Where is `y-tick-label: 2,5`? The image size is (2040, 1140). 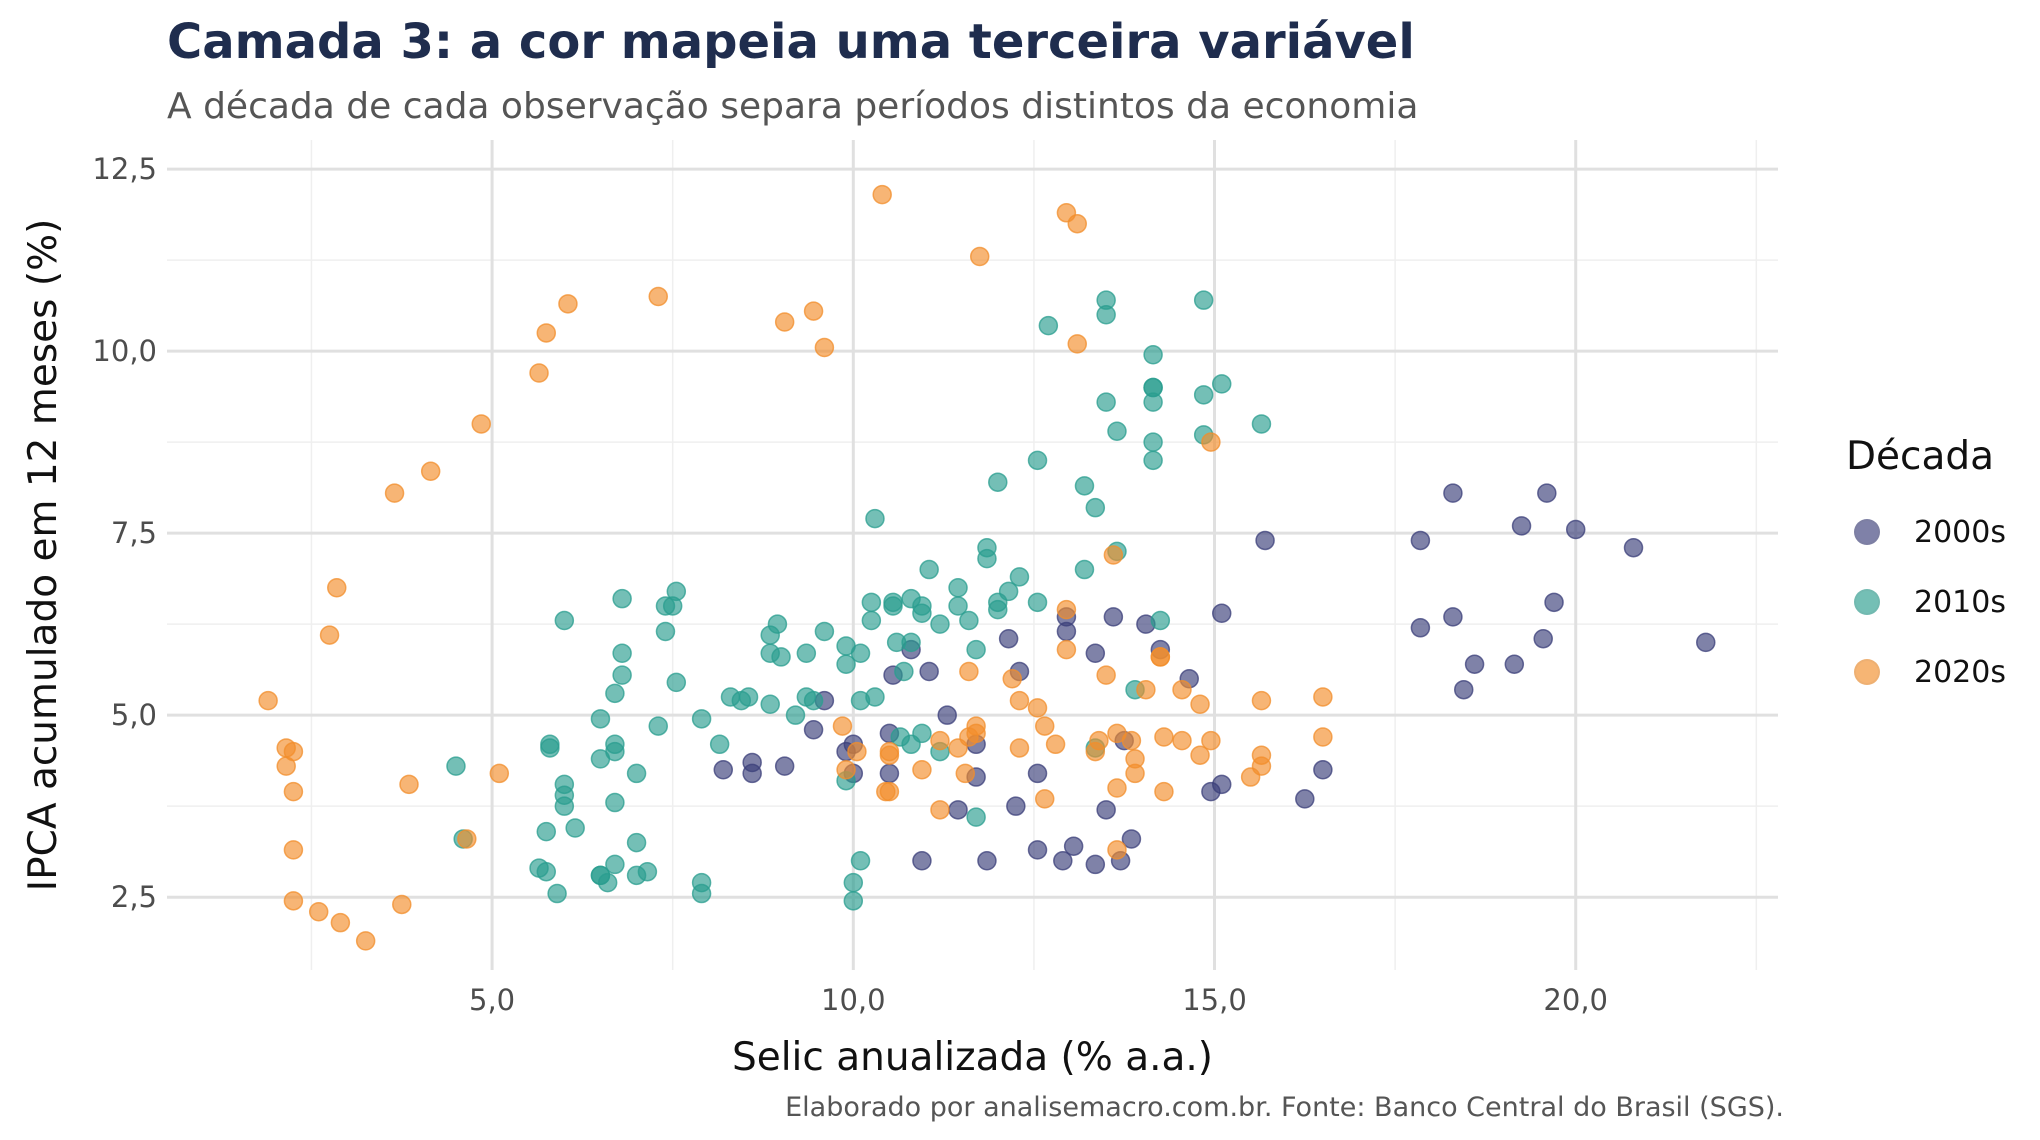
y-tick-label: 2,5 is located at coordinates (134, 897).